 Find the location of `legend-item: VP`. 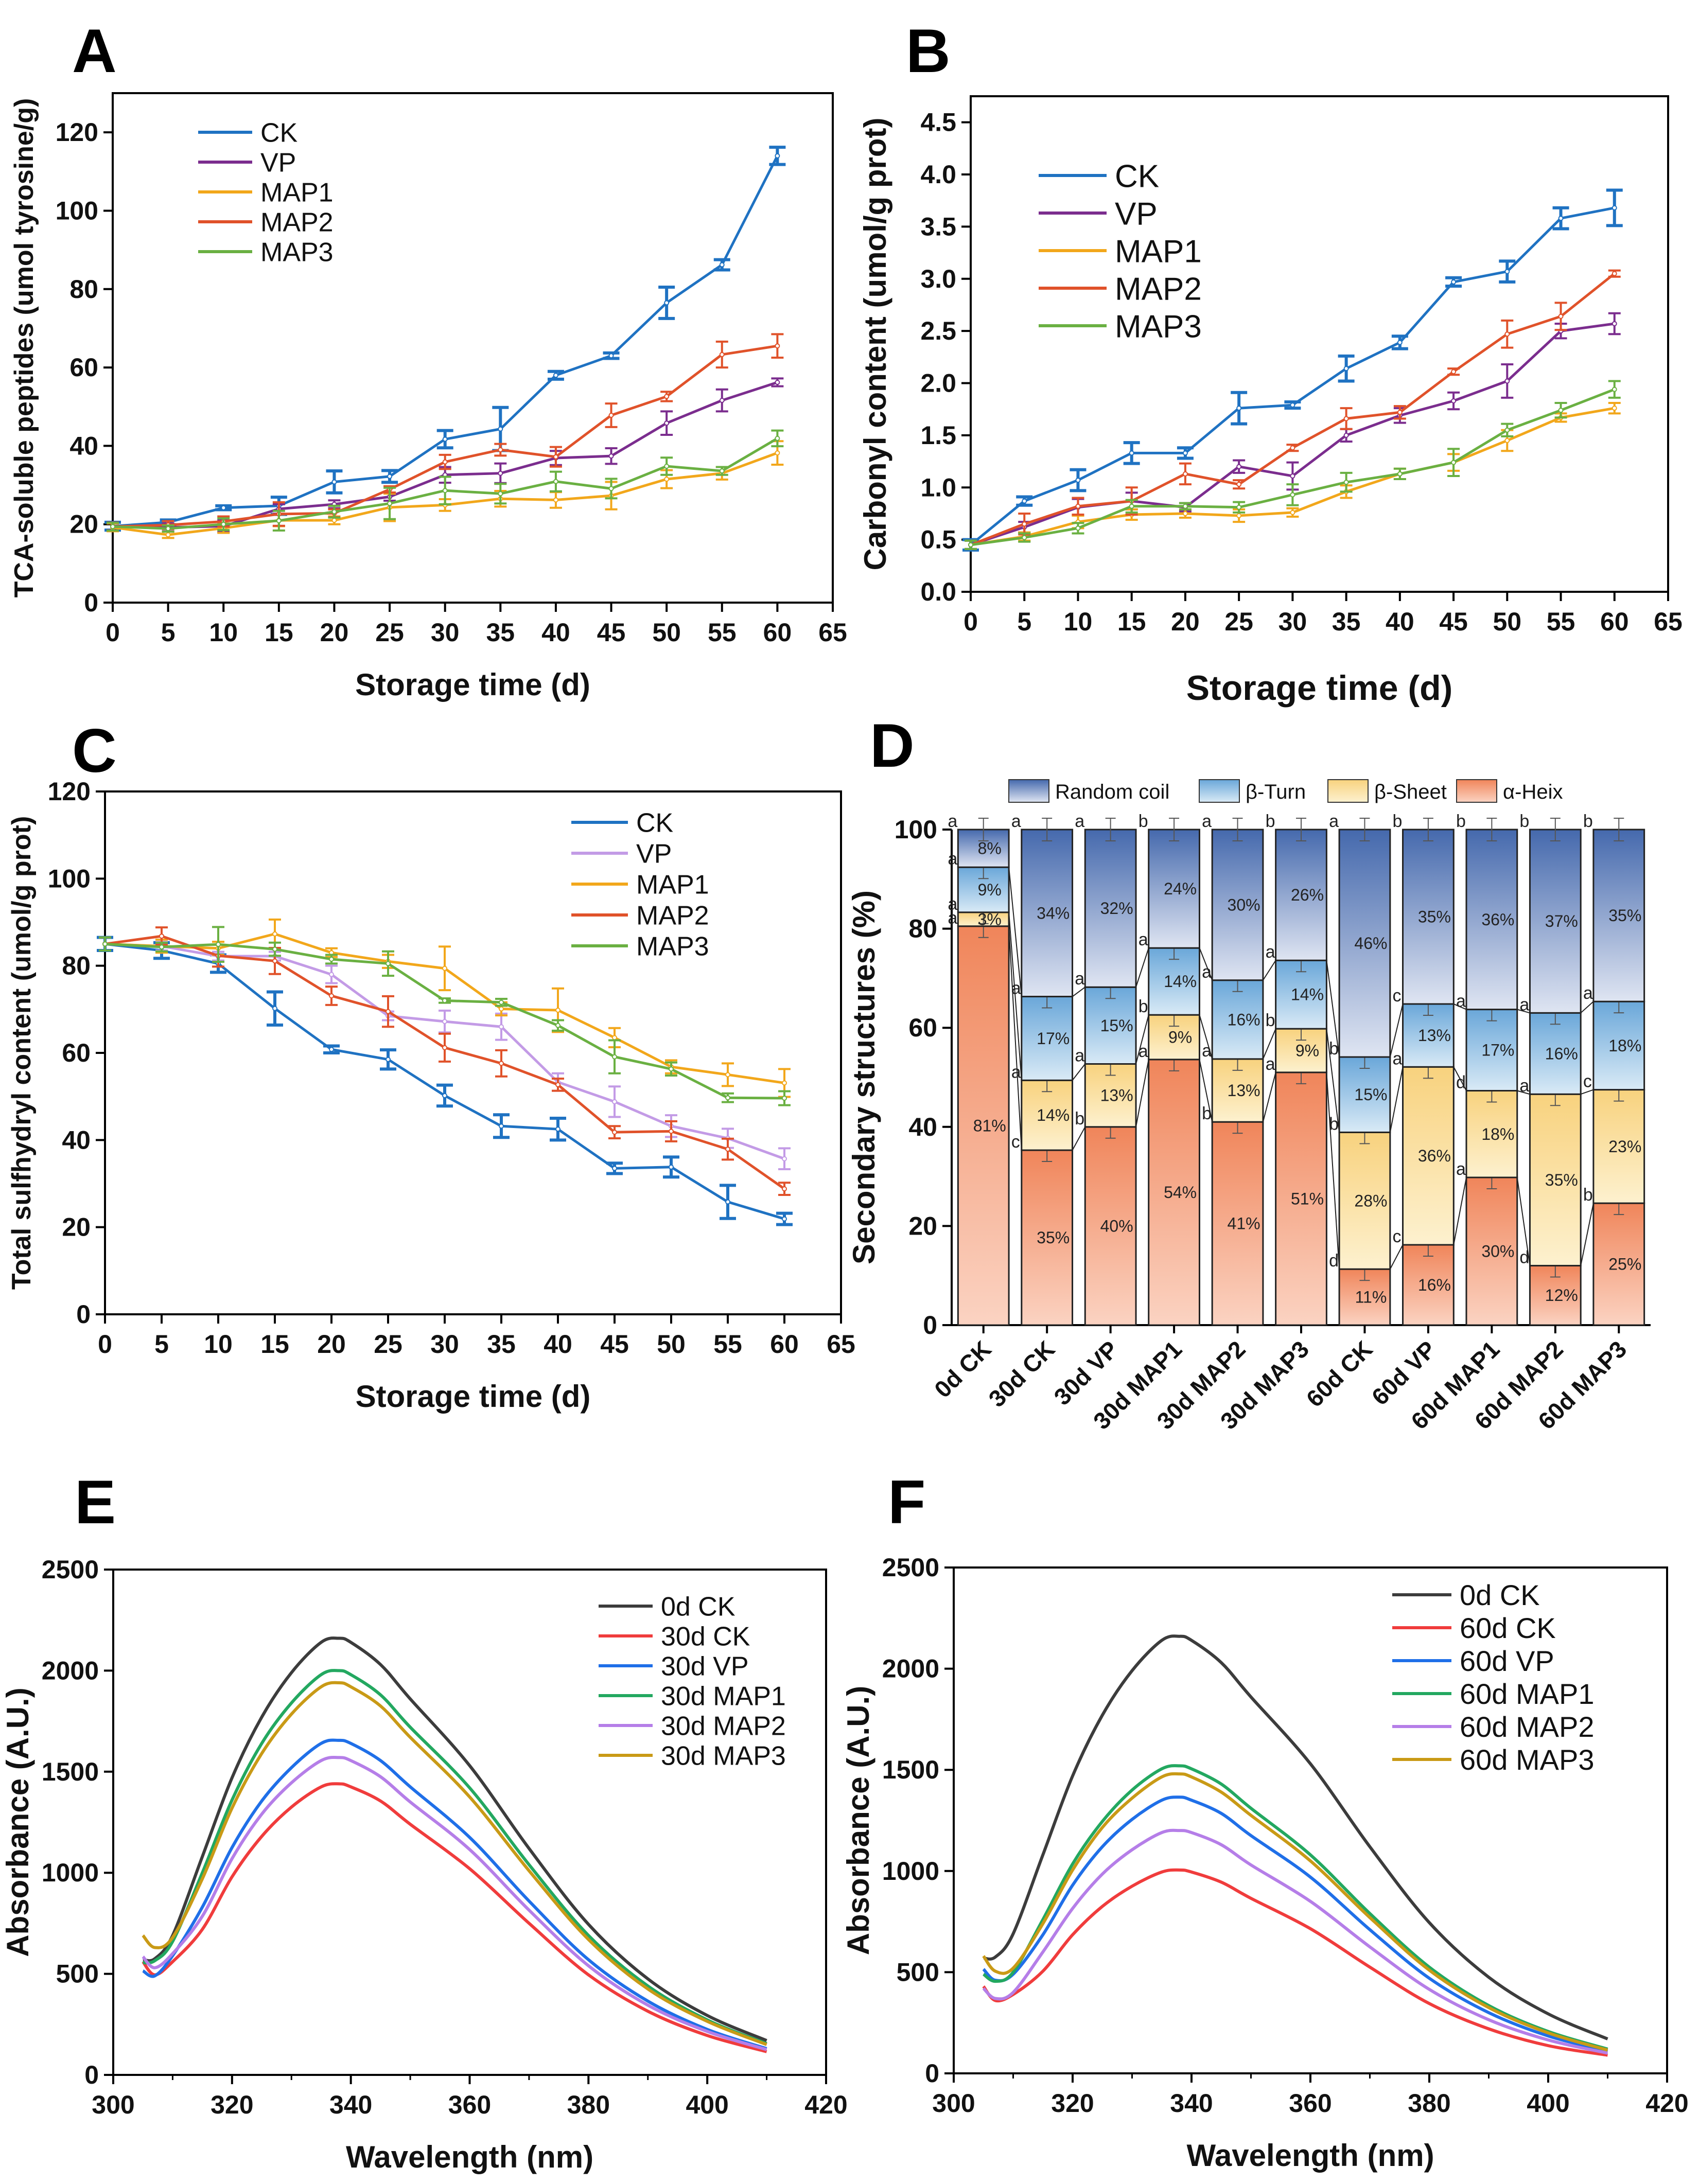

legend-item: VP is located at coordinates (621, 854).